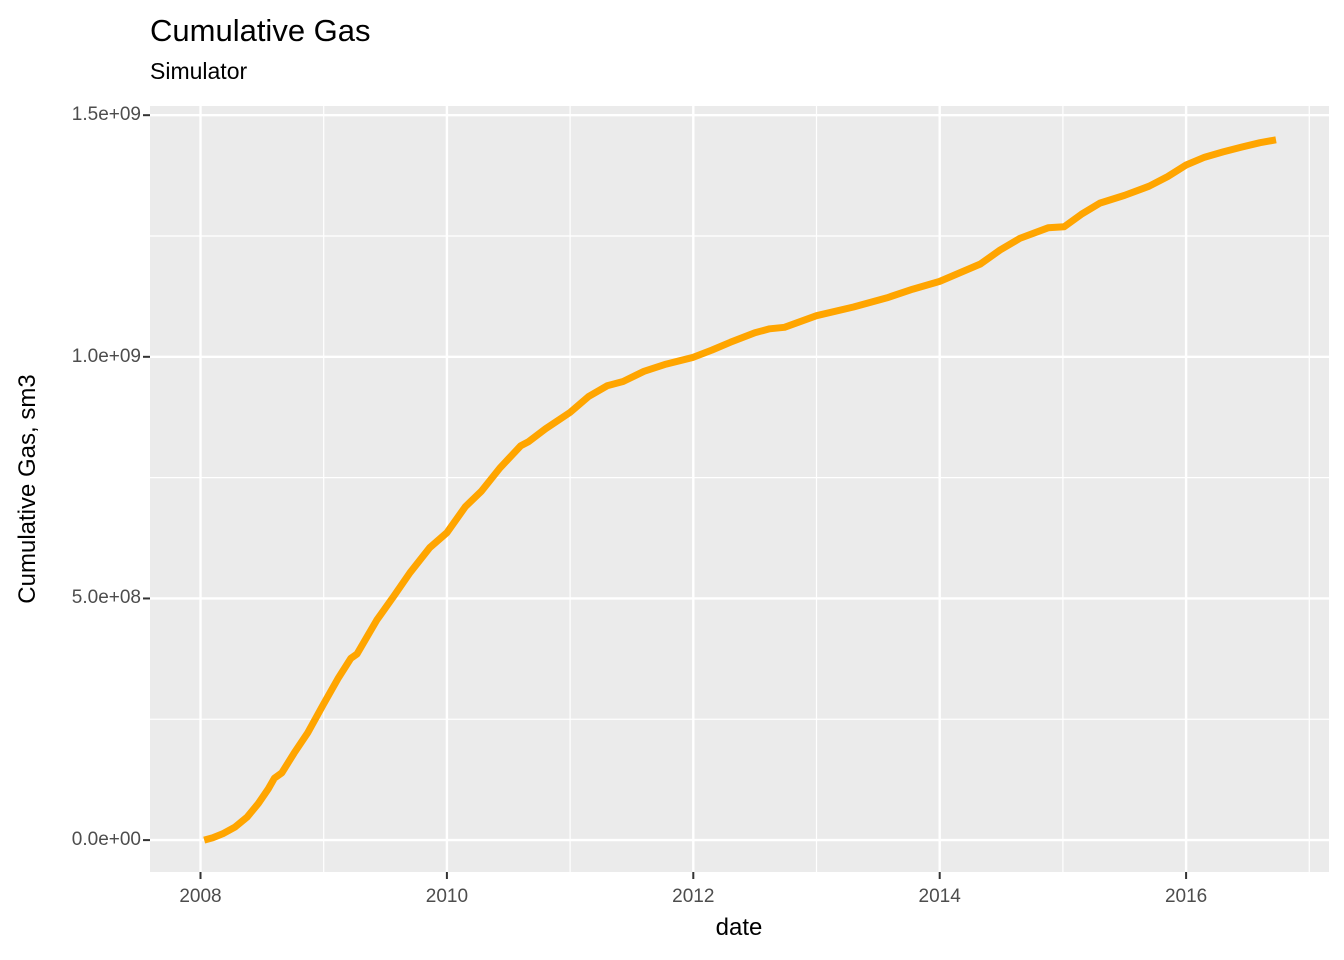  I want to click on y-tick-label: 5.0e+08, so click(106, 598).